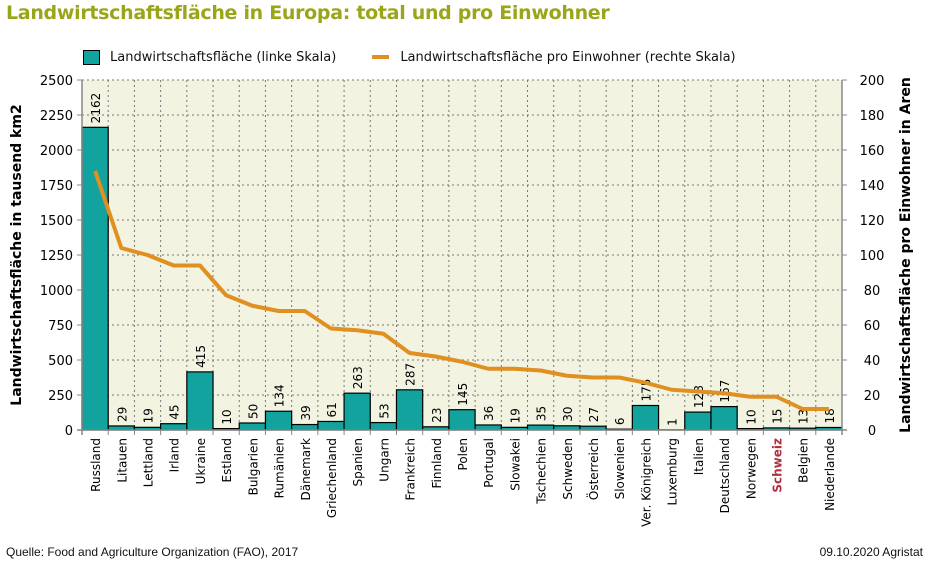 This screenshot has width=931, height=566. Describe the element at coordinates (872, 396) in the screenshot. I see `right-tick-label: 20` at that location.